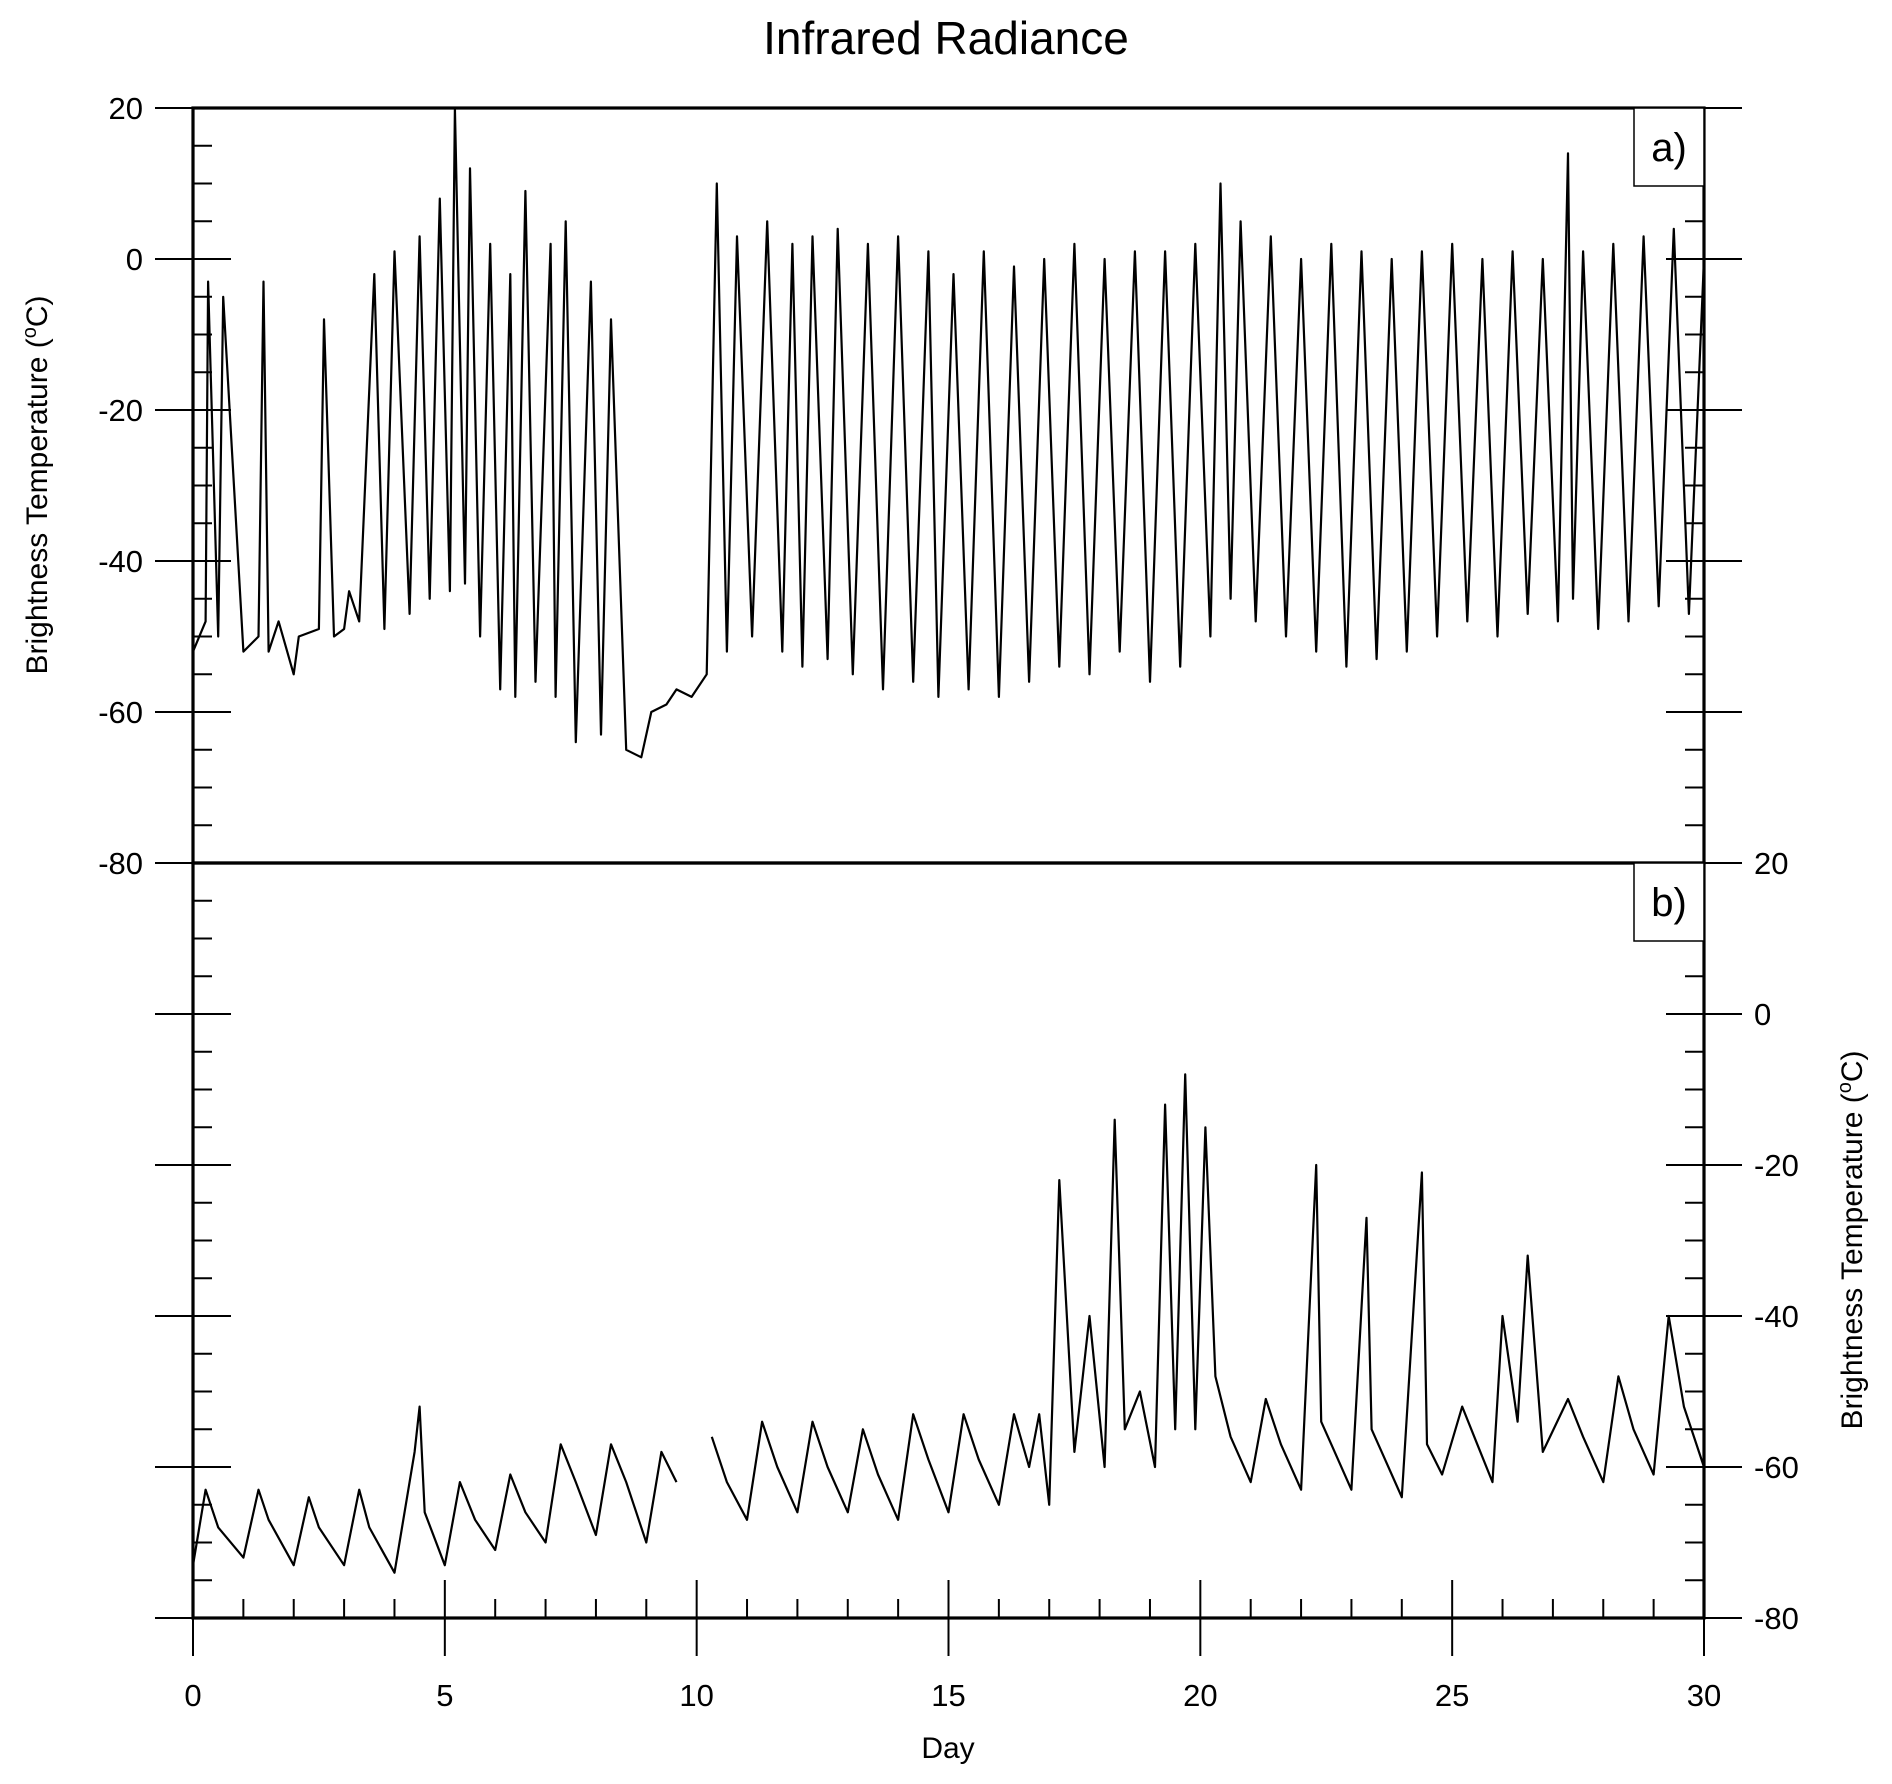 The image size is (1892, 1784). I want to click on panel-a-y-axis-title: Brightness Temperature (oC), so click(36, 484).